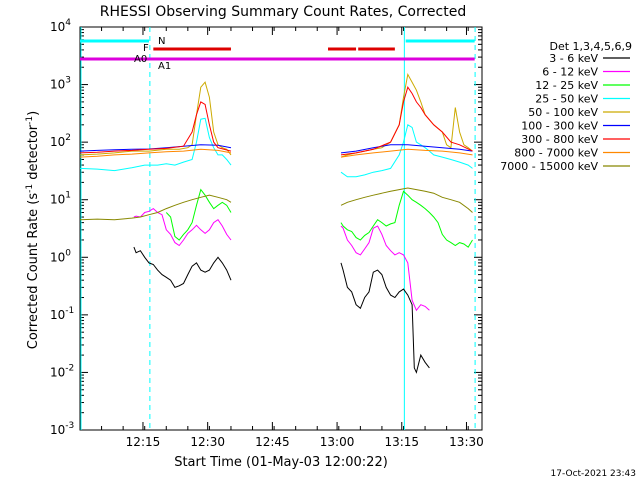 Image resolution: width=640 pixels, height=480 pixels. What do you see at coordinates (570, 72) in the screenshot?
I see `legend-label: 6 - 12 keV` at bounding box center [570, 72].